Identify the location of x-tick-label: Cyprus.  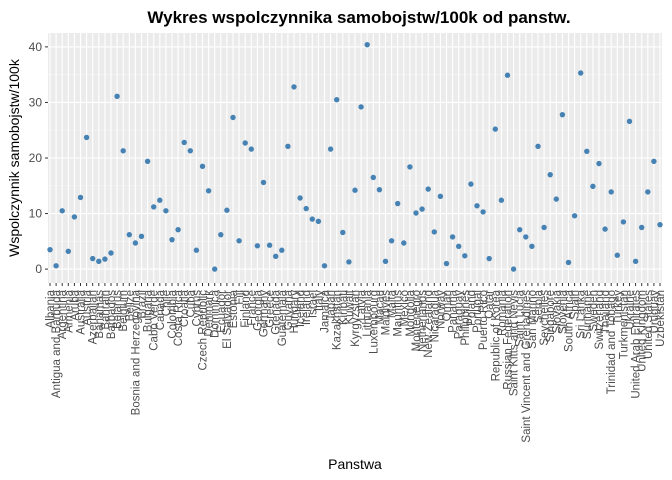
(197, 308).